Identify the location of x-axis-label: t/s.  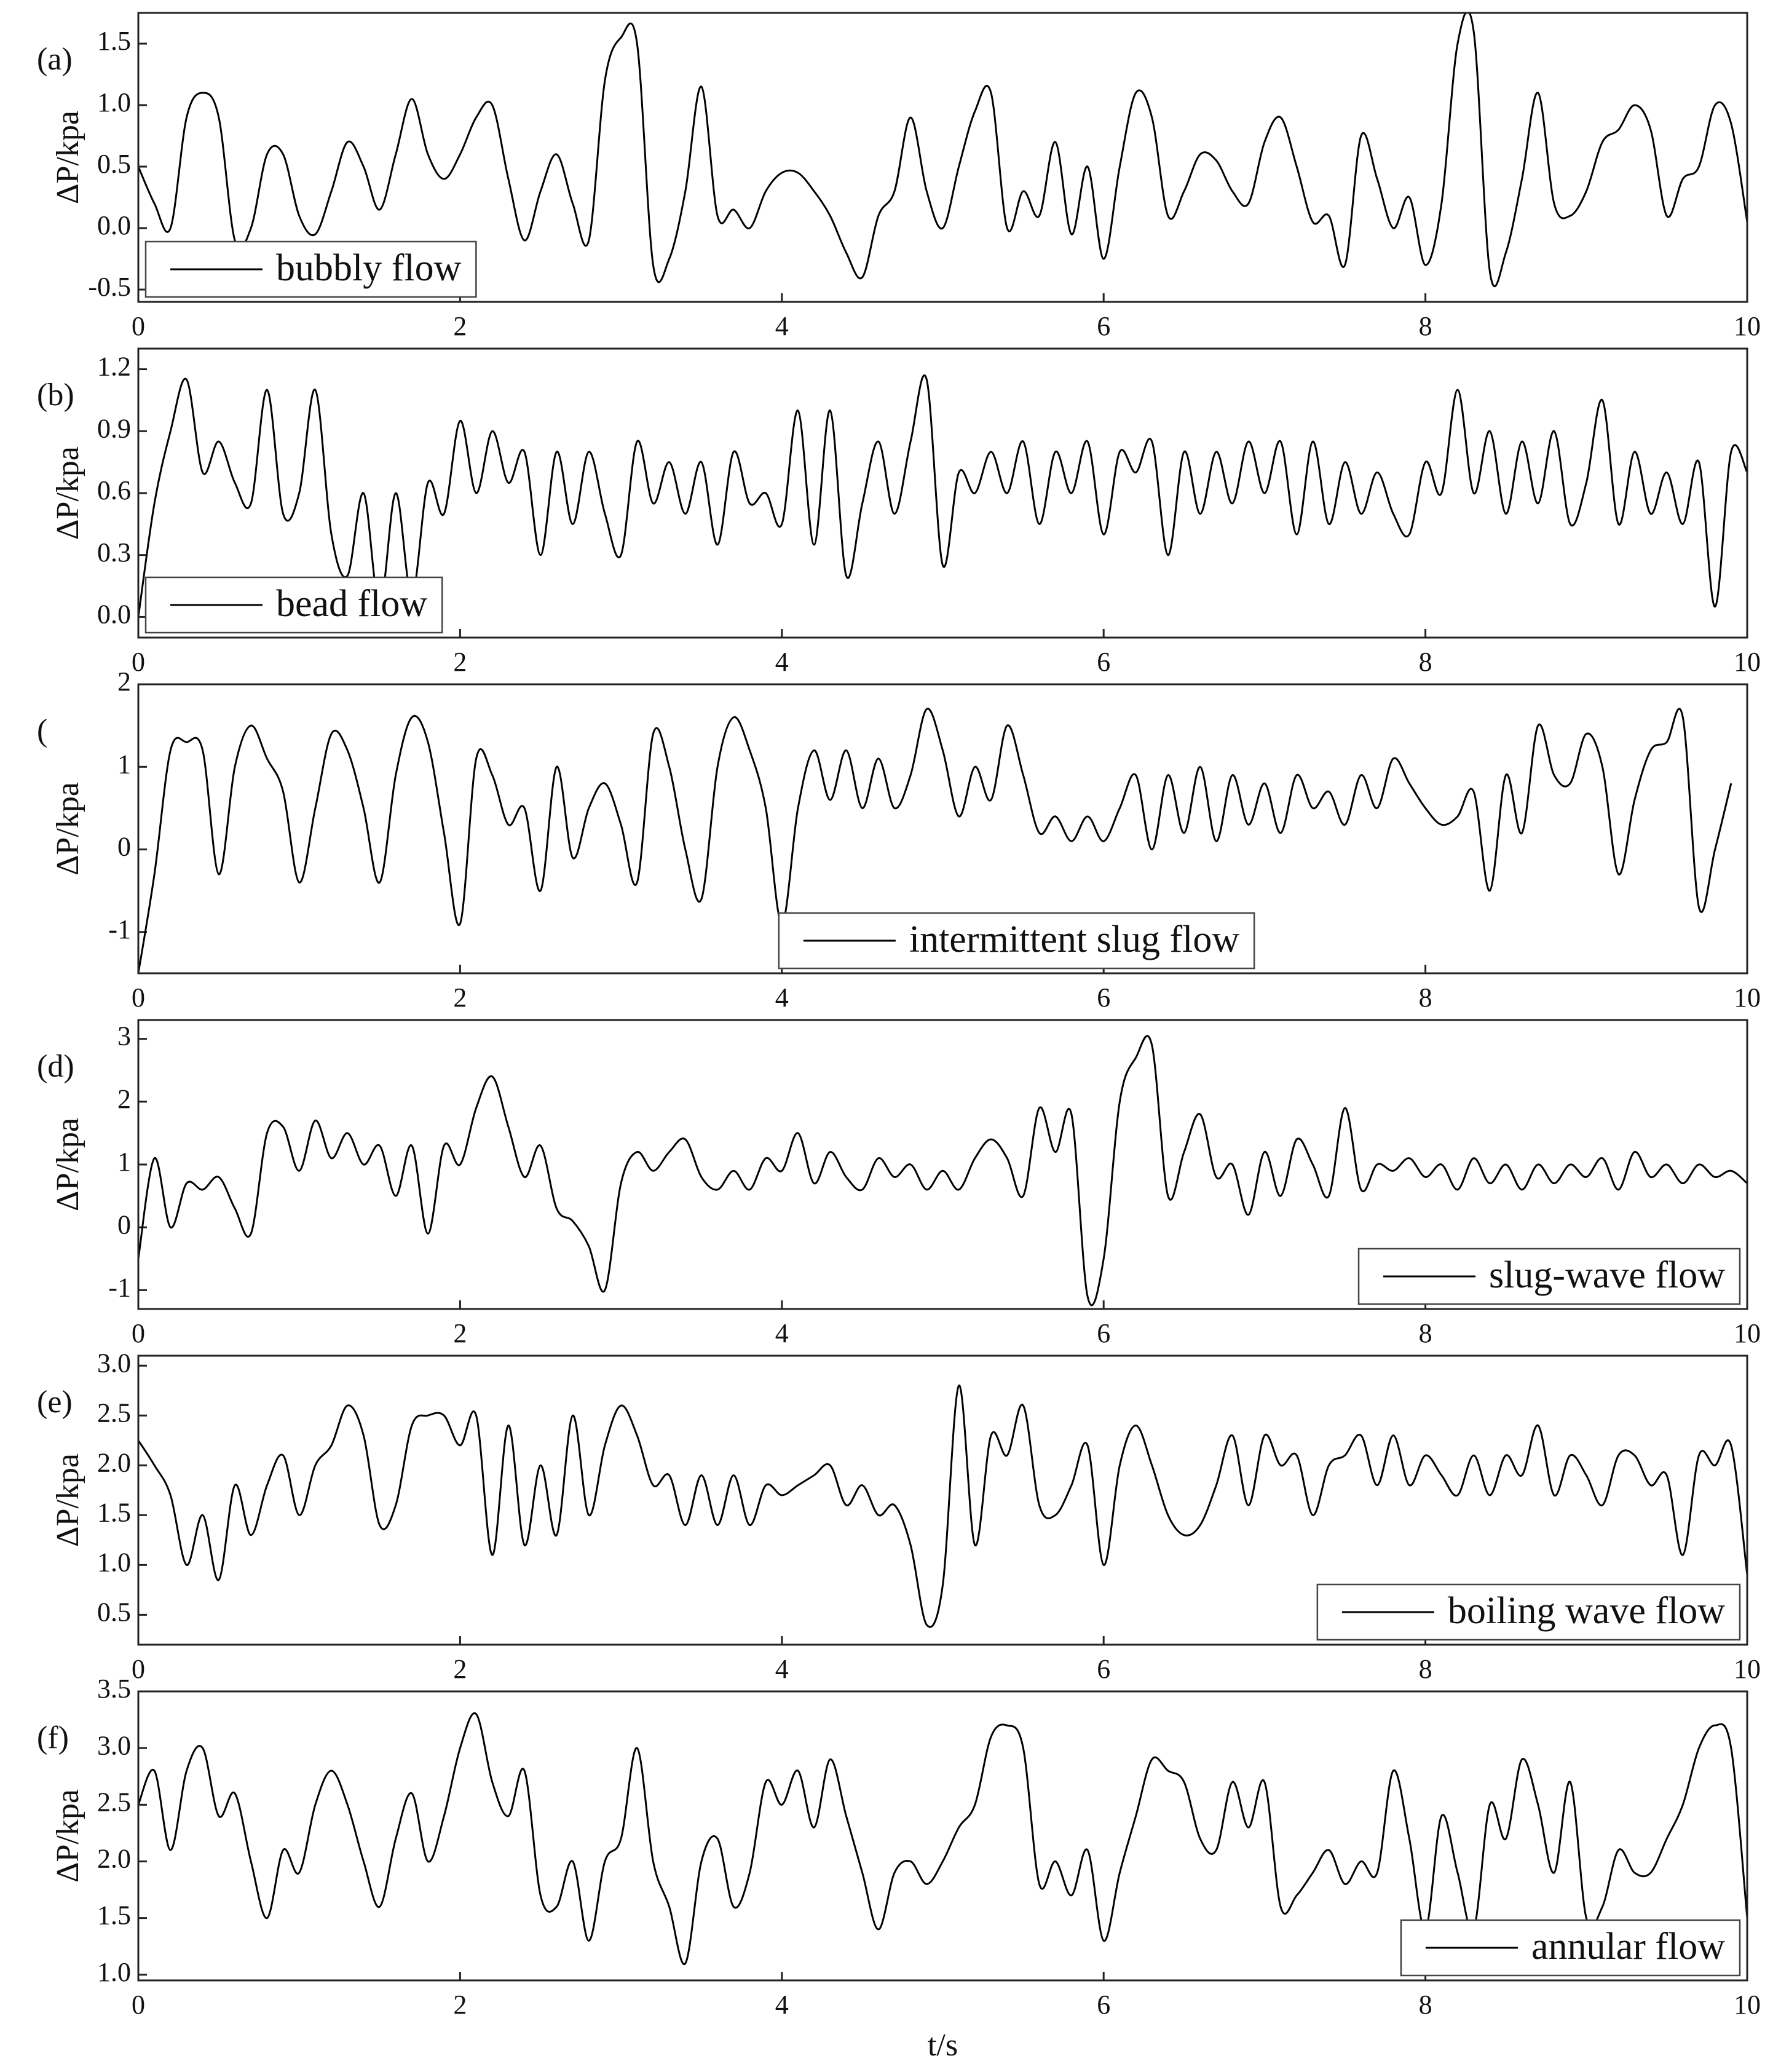
(943, 2046).